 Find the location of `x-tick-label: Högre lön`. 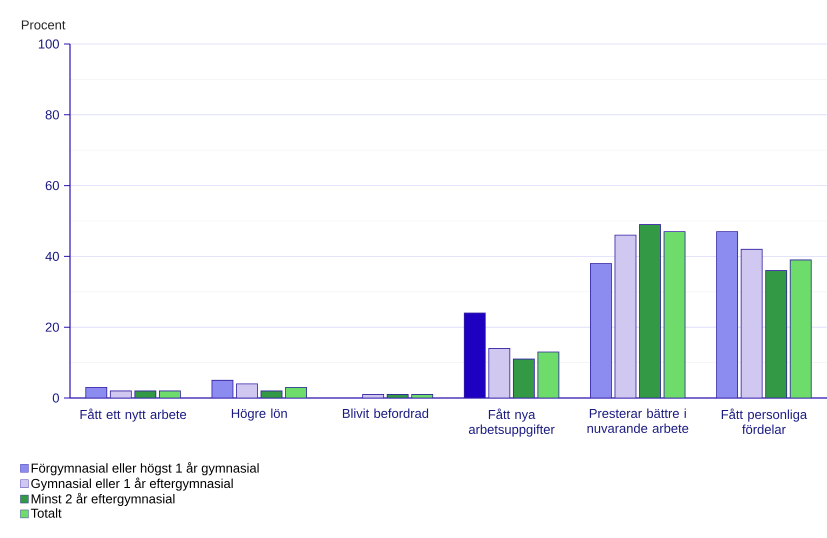

x-tick-label: Högre lön is located at coordinates (259, 414).